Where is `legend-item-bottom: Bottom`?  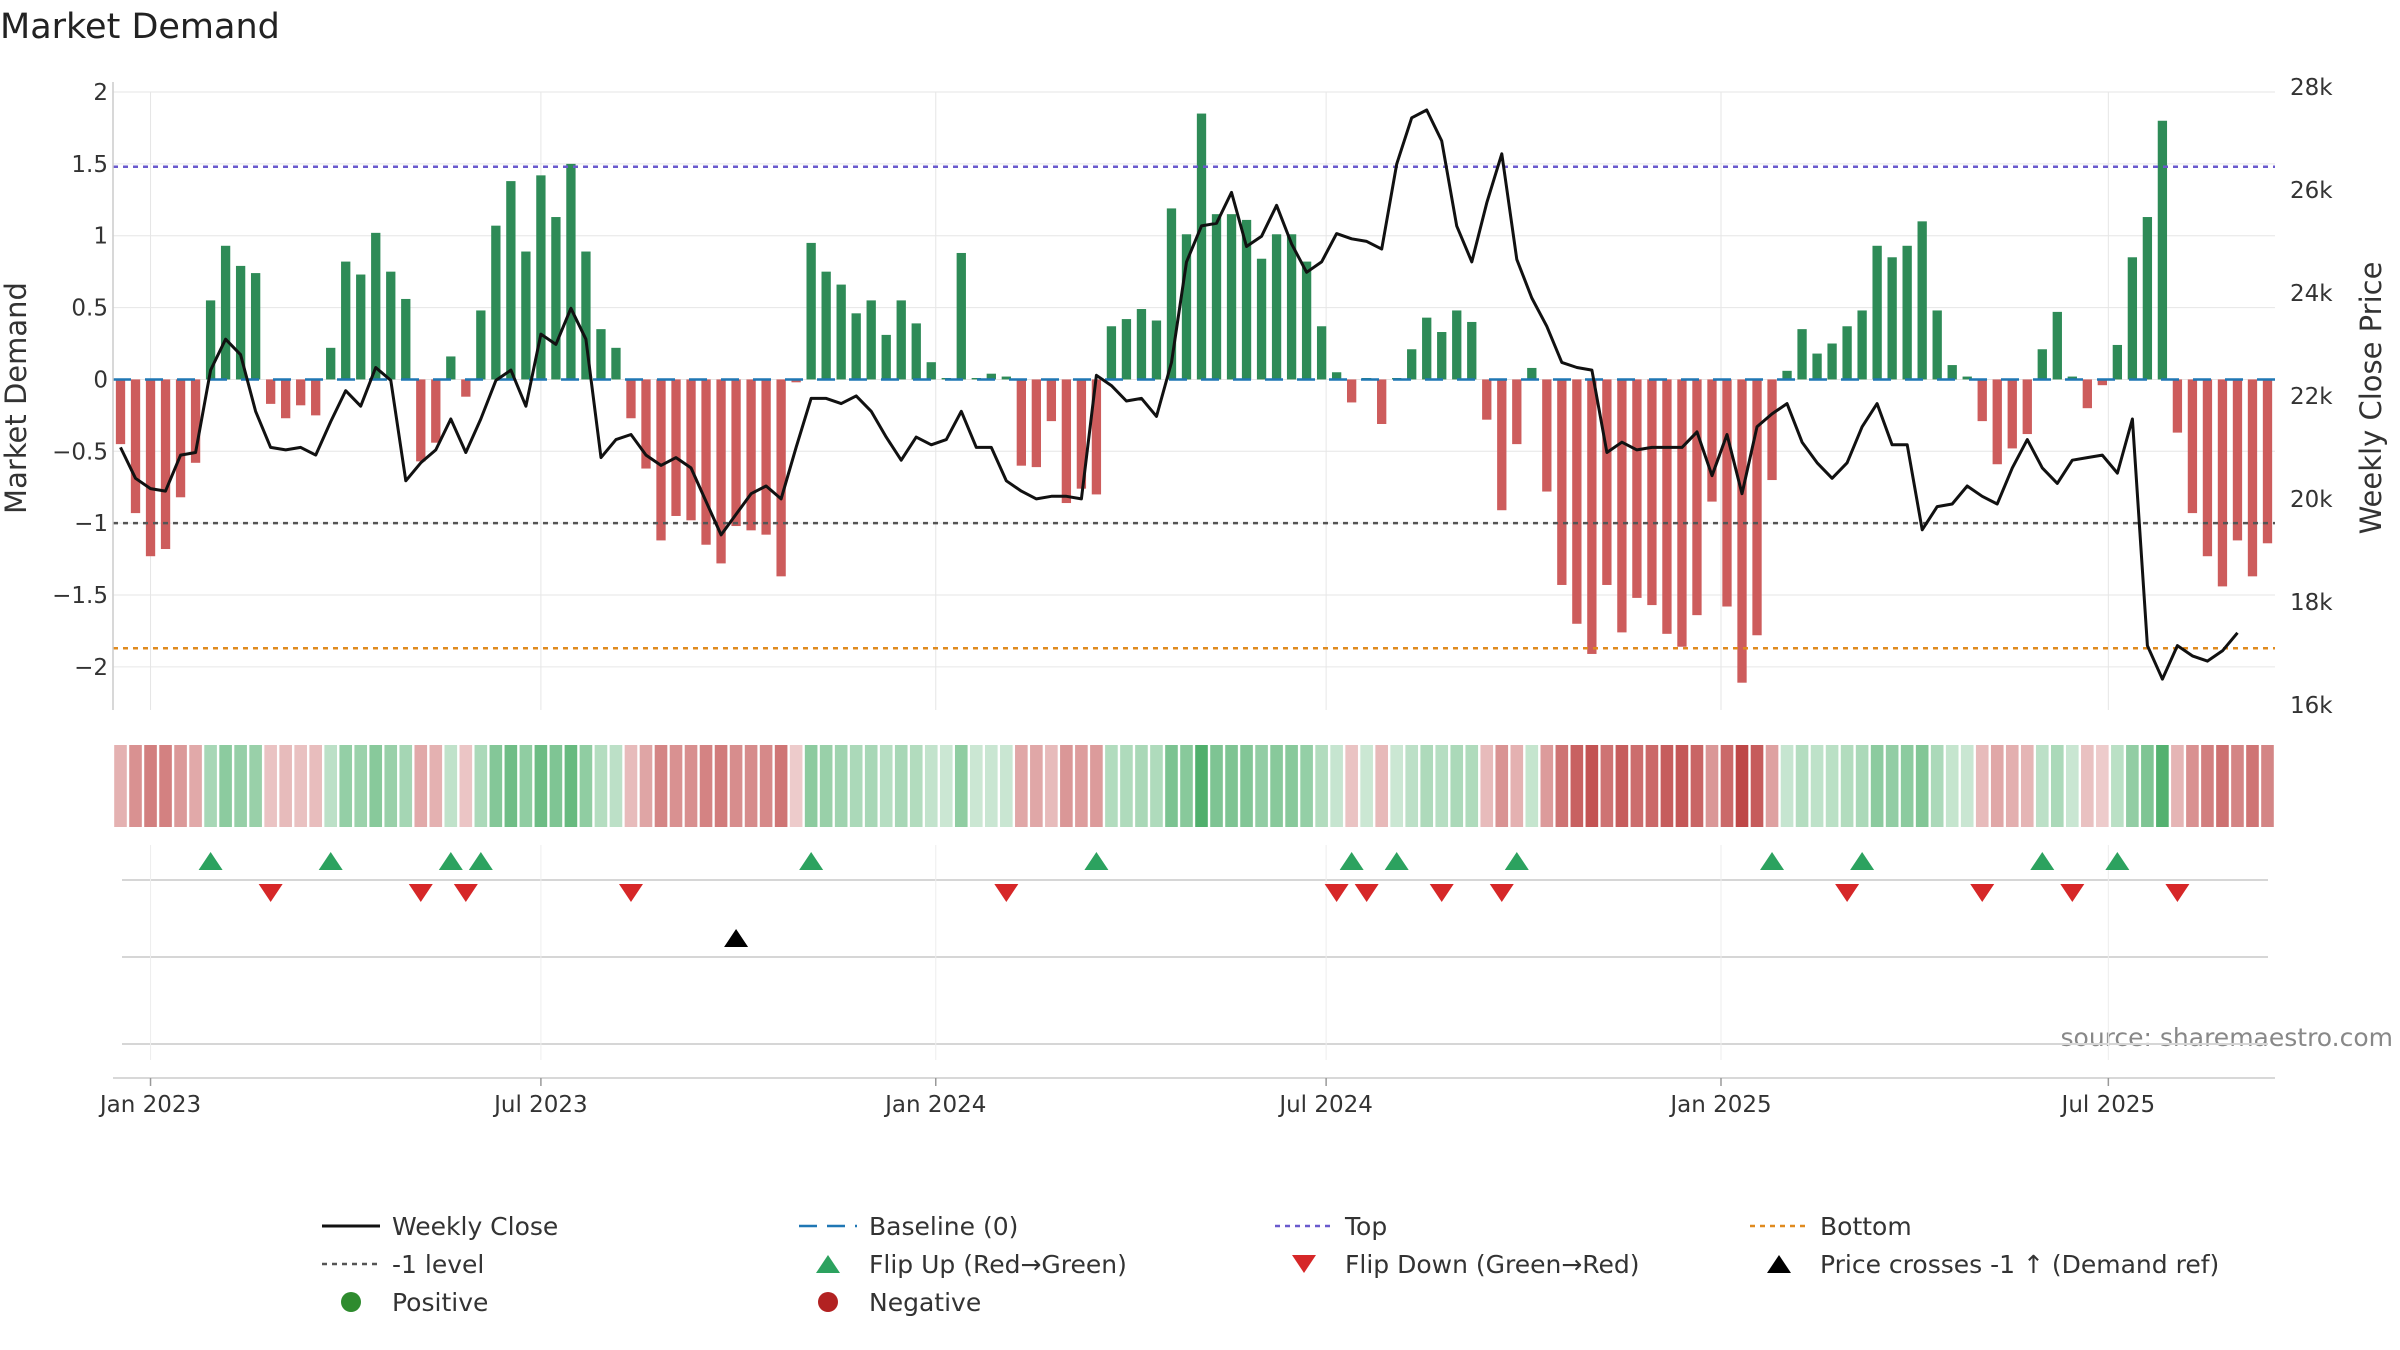 legend-item-bottom: Bottom is located at coordinates (1831, 1226).